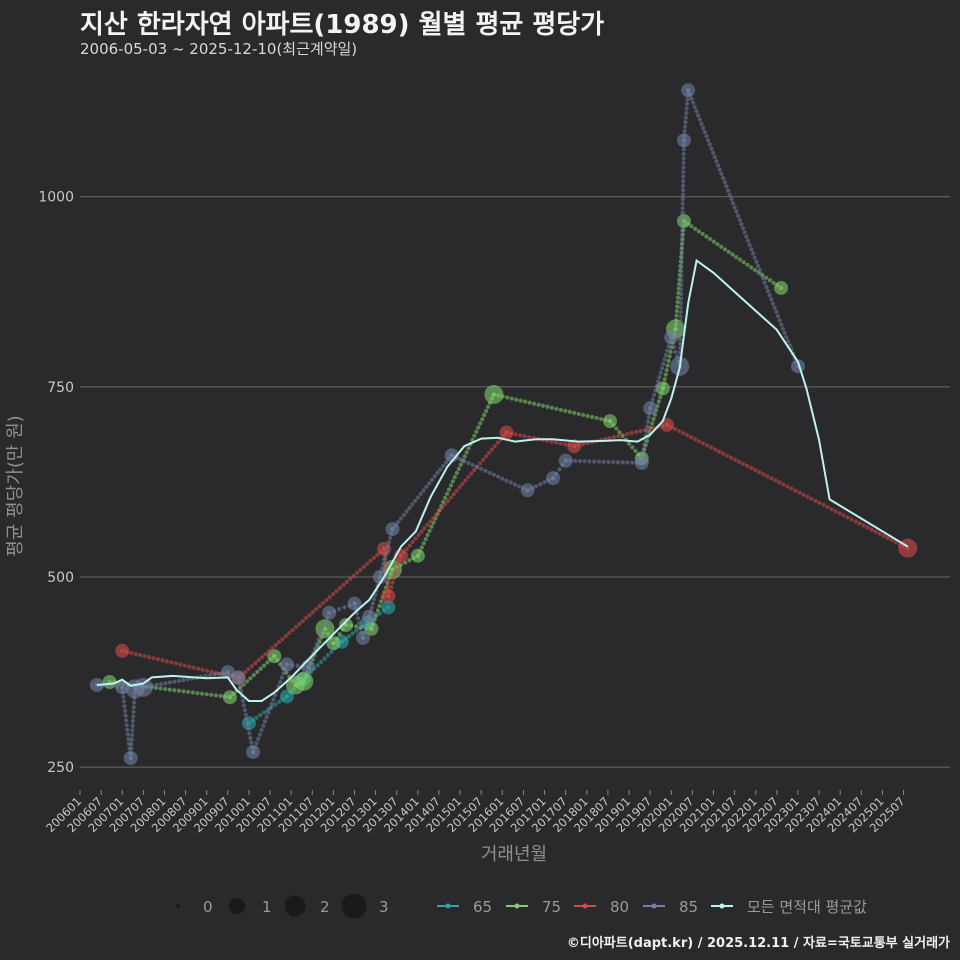 The width and height of the screenshot is (960, 960). Describe the element at coordinates (354, 906) in the screenshot. I see `legend-size-3-marker` at that location.